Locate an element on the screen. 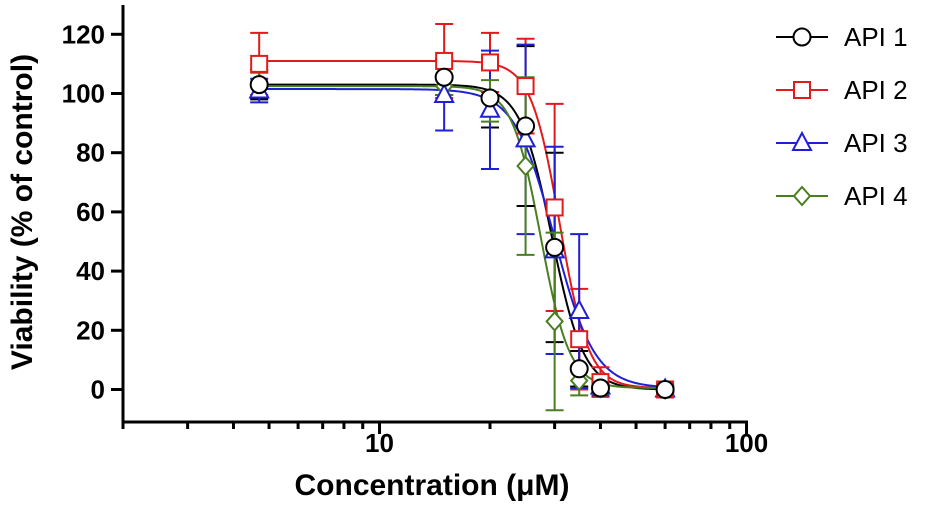  y-tick-label: 0 is located at coordinates (98, 390).